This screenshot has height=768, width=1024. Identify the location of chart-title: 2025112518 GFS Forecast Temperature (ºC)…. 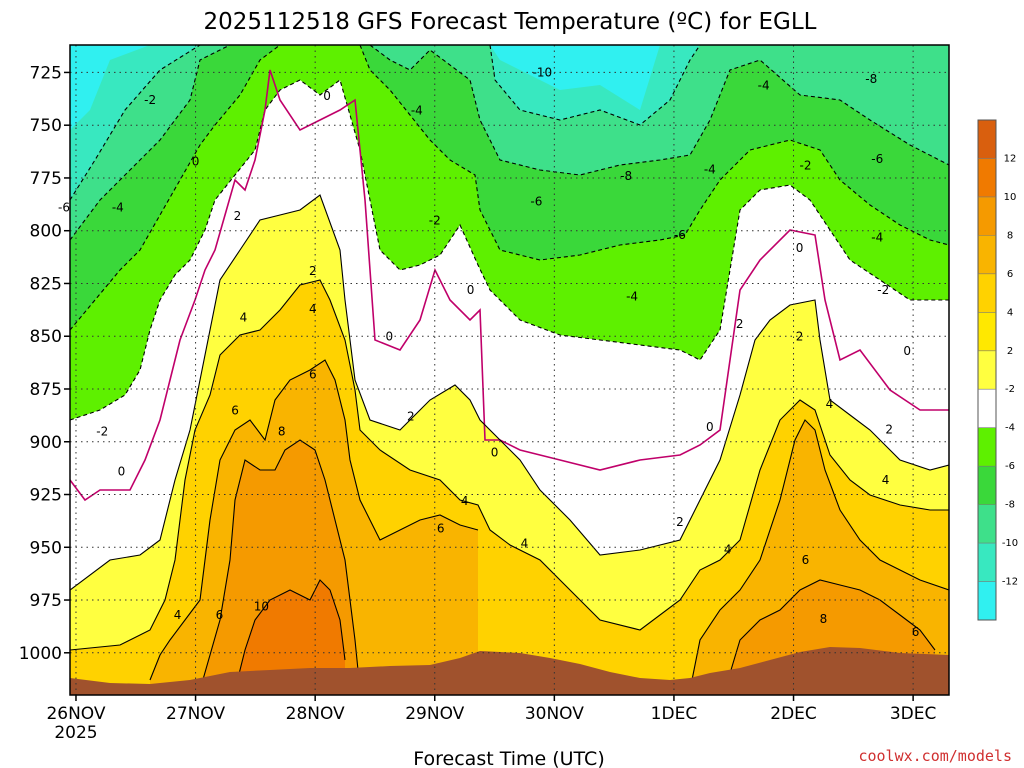
(510, 22).